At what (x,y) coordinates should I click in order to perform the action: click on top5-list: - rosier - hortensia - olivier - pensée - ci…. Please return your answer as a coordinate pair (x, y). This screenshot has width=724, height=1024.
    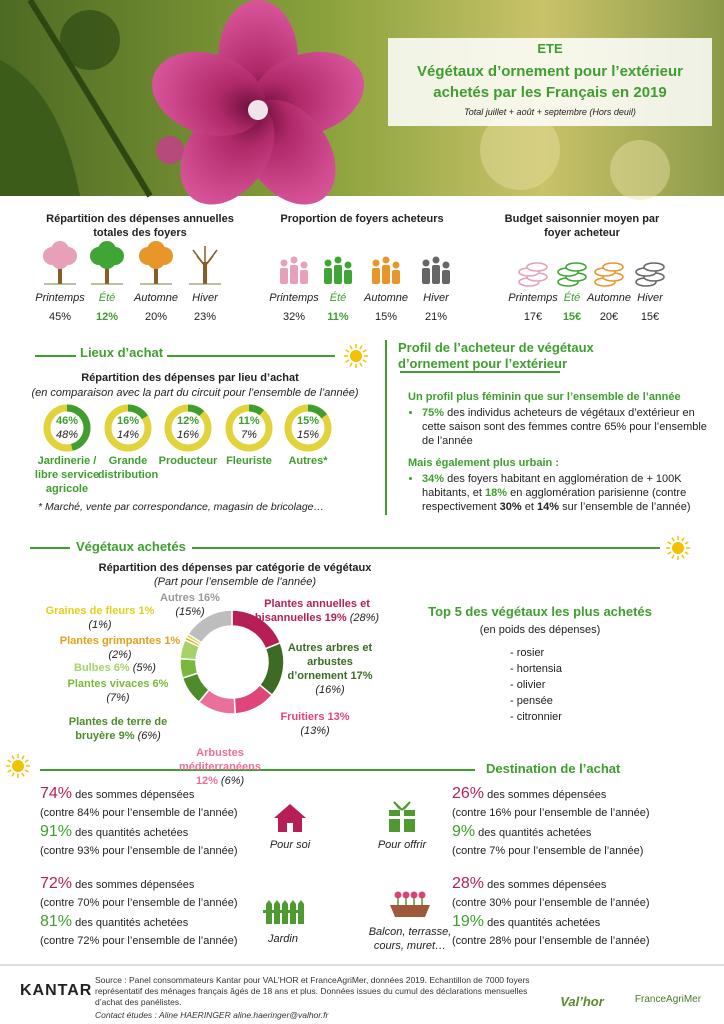
    Looking at the image, I should click on (536, 685).